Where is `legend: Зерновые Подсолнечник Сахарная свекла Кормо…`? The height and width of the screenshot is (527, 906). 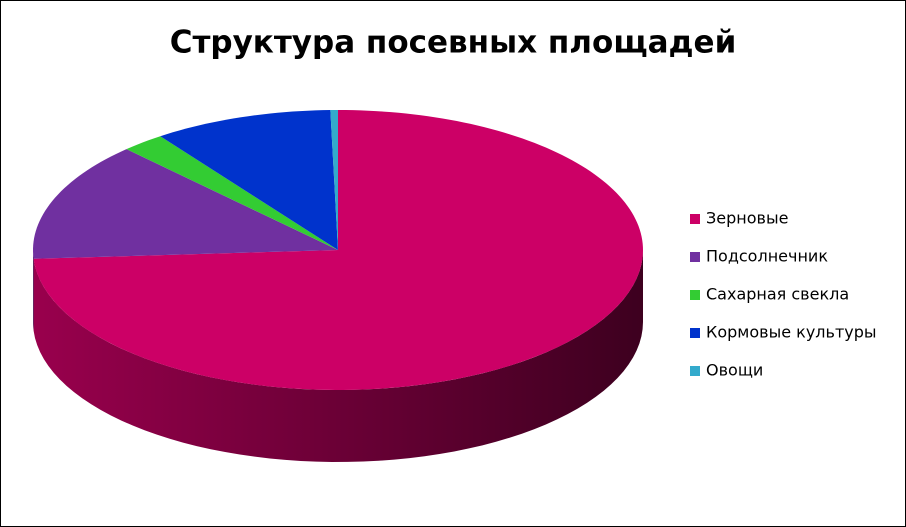
legend: Зерновые Подсолнечник Сахарная свекла Кормо… is located at coordinates (783, 294).